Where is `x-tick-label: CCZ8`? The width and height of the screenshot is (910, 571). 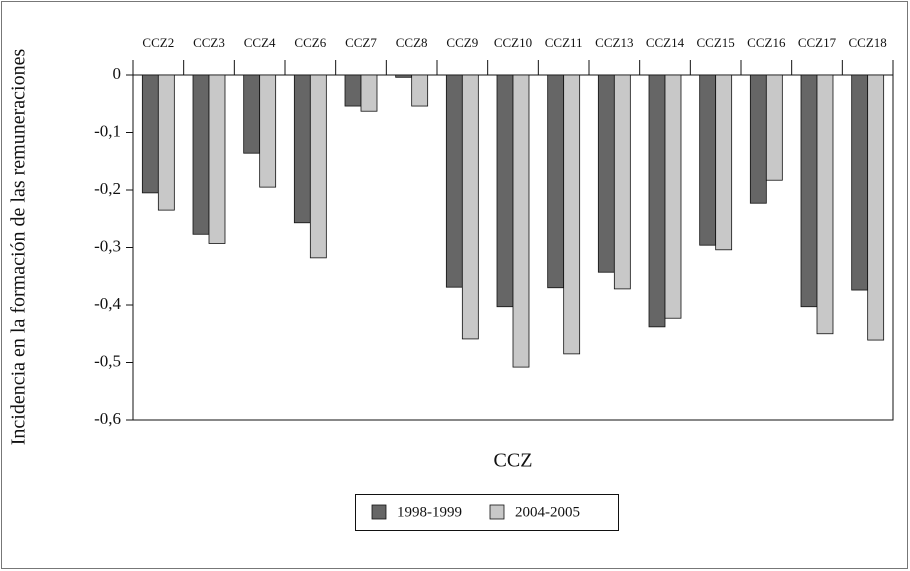
x-tick-label: CCZ8 is located at coordinates (412, 42).